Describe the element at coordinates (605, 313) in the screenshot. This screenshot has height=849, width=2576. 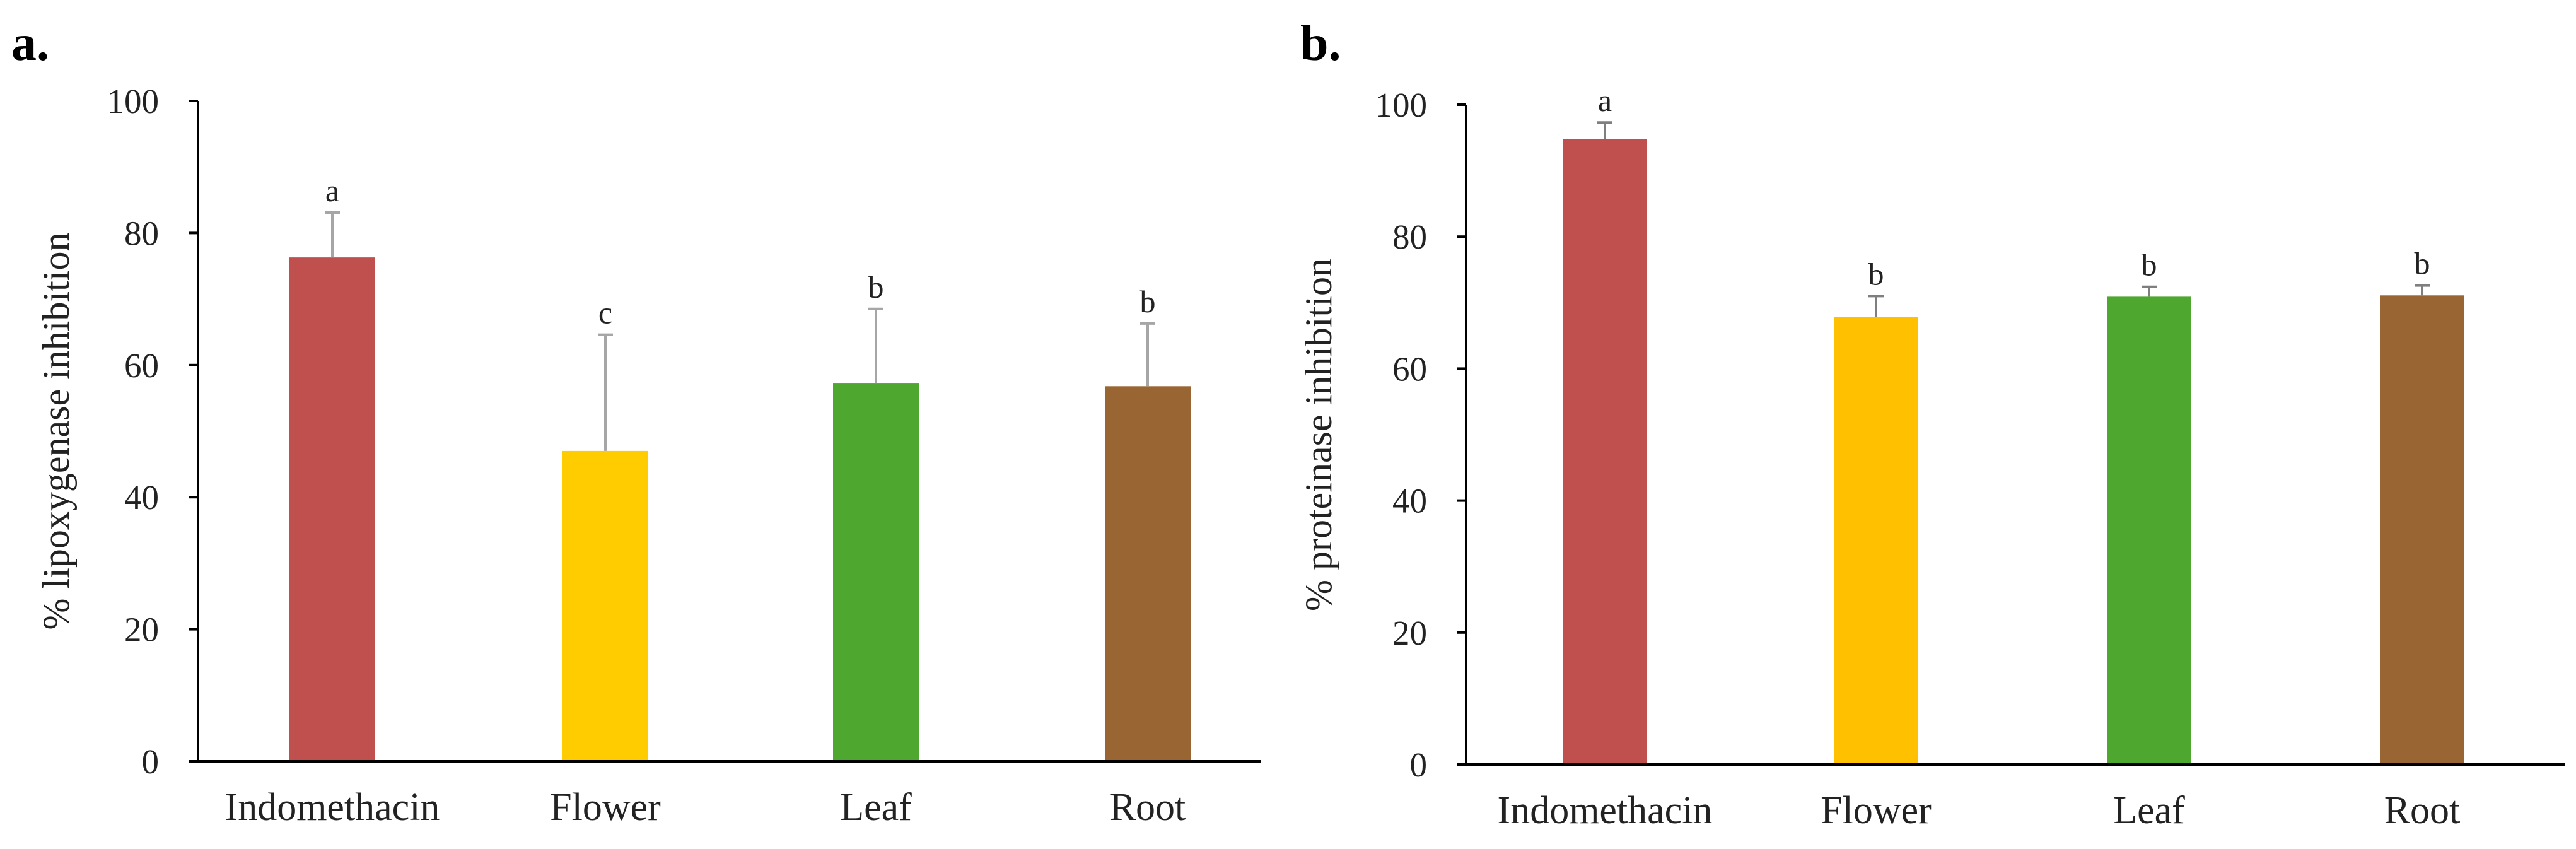
I see `significance-label-flower: c` at that location.